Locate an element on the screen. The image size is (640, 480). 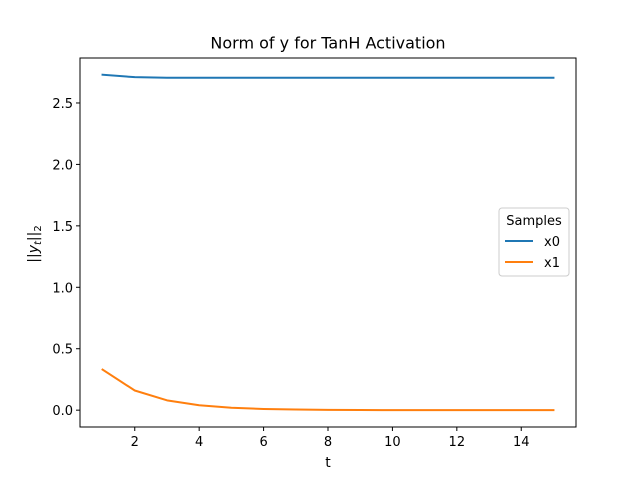
y-axis-title-sub: t is located at coordinates (38, 242).